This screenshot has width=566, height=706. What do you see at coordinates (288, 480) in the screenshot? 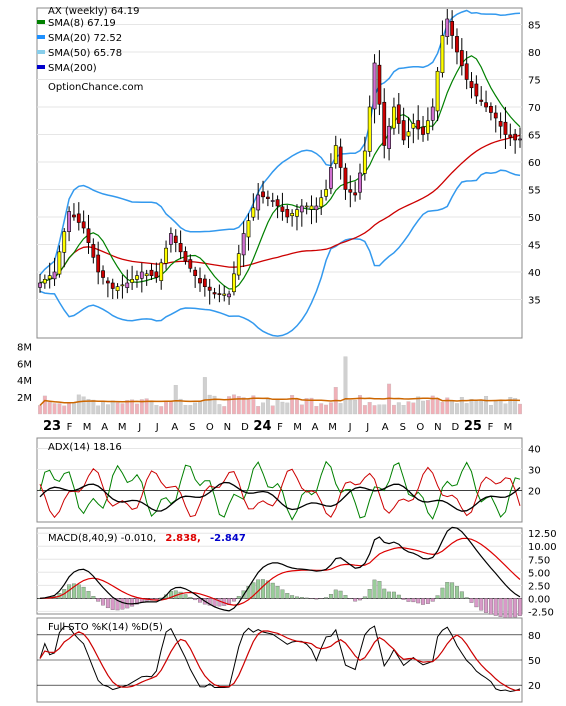
I see `adx-panel: 20 30 40 ADX(14) 18.16` at bounding box center [288, 480].